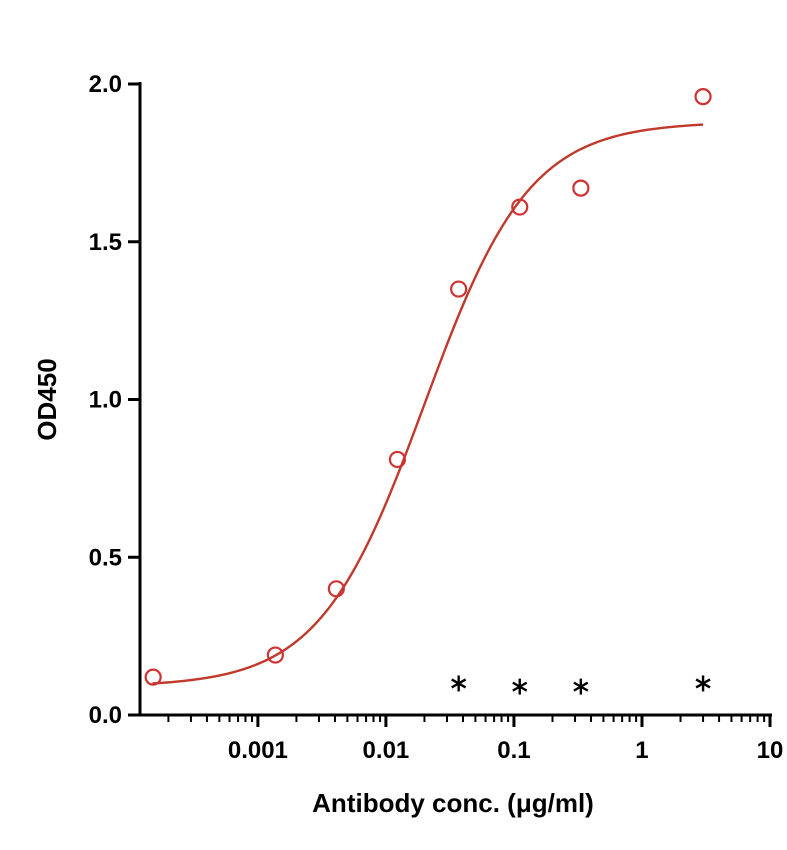 The image size is (787, 850). I want to click on x-tick-label: 0.01, so click(386, 750).